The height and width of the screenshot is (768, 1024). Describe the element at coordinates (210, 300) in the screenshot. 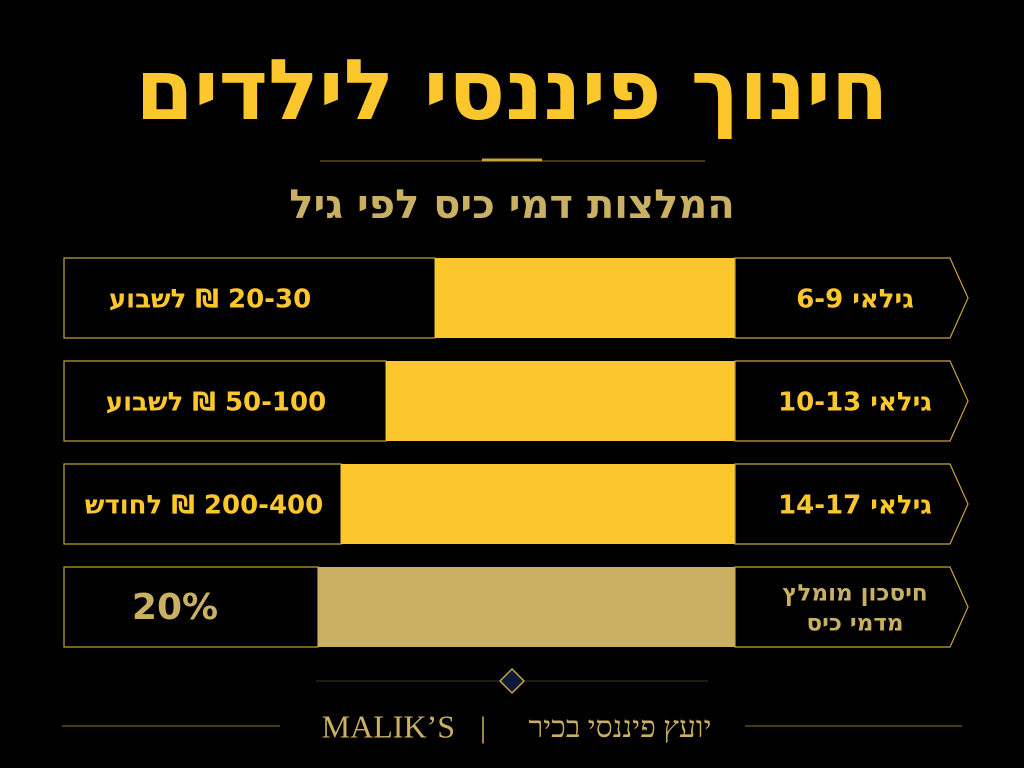

I see `row-value: 20-30 ₪ לשבוע` at that location.